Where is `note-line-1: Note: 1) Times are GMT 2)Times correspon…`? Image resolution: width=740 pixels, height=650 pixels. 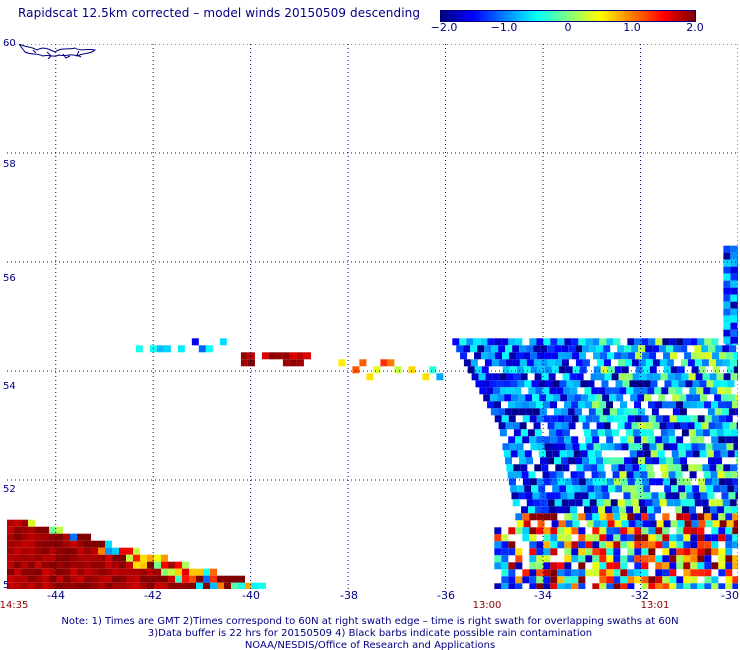 note-line-1: Note: 1) Times are GMT 2)Times correspon… is located at coordinates (370, 621).